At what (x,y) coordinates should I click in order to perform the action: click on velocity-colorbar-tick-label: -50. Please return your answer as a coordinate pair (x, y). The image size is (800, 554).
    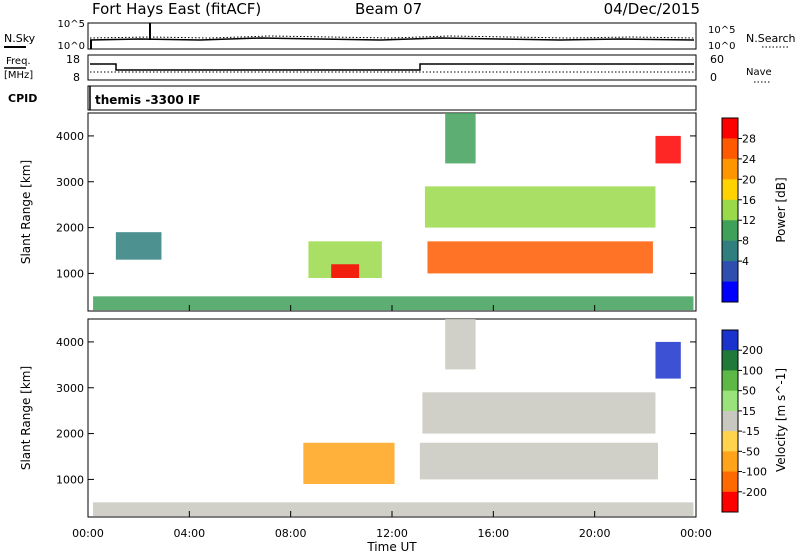
    Looking at the image, I should click on (751, 451).